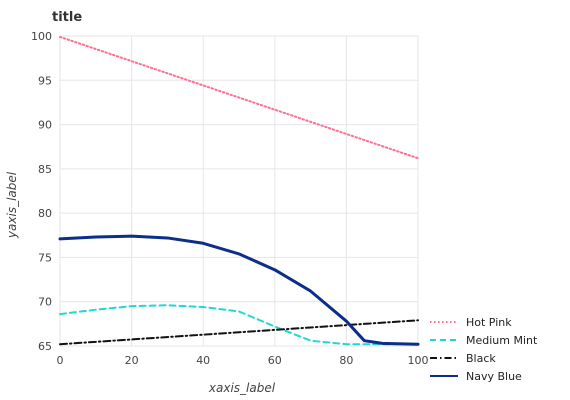  I want to click on legend-label: Hot Pink, so click(489, 322).